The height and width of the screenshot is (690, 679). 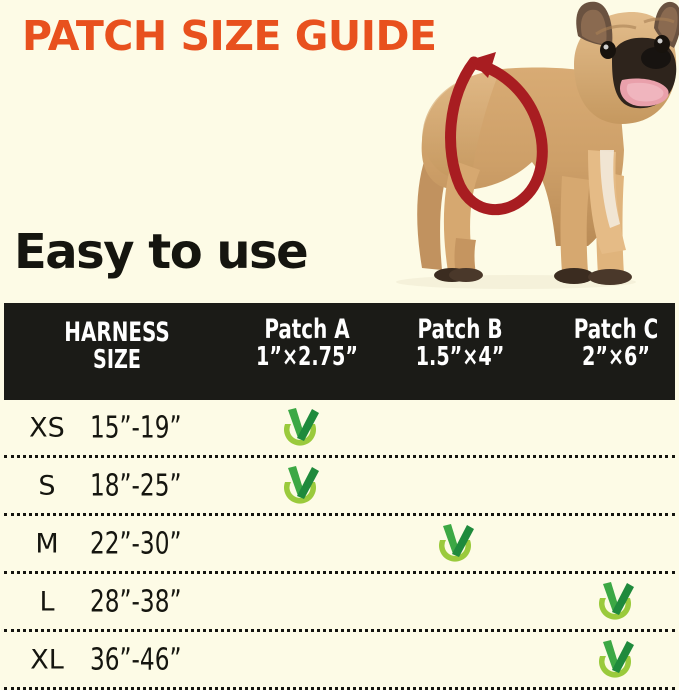 What do you see at coordinates (47, 427) in the screenshot?
I see `harness-size-label: XS` at bounding box center [47, 427].